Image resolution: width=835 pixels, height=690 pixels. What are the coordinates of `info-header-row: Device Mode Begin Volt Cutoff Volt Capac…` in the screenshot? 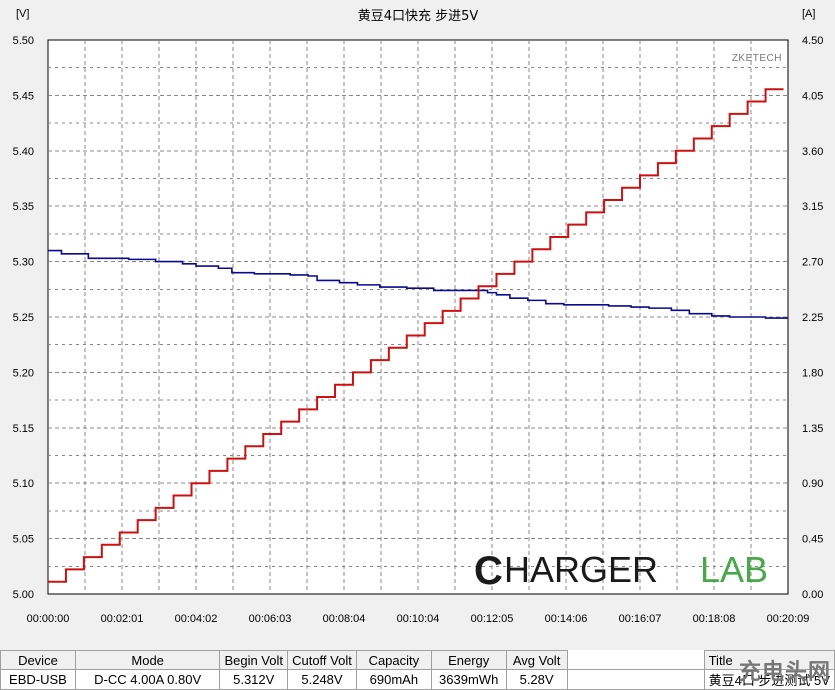 It's located at (417, 660).